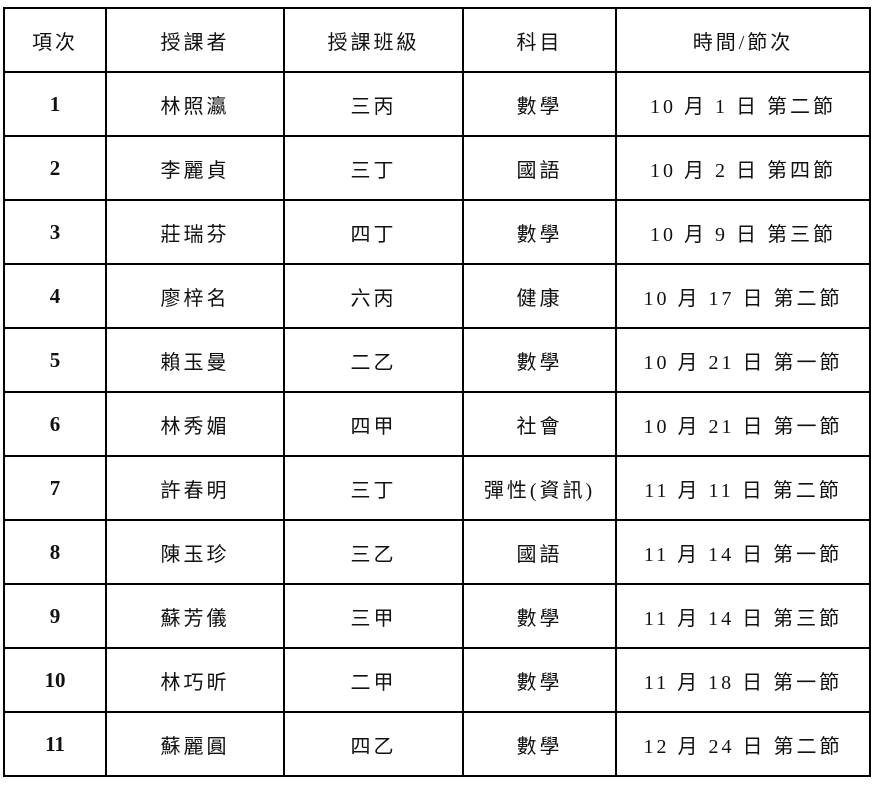 This screenshot has width=876, height=810. I want to click on header-index: 項次, so click(55, 40).